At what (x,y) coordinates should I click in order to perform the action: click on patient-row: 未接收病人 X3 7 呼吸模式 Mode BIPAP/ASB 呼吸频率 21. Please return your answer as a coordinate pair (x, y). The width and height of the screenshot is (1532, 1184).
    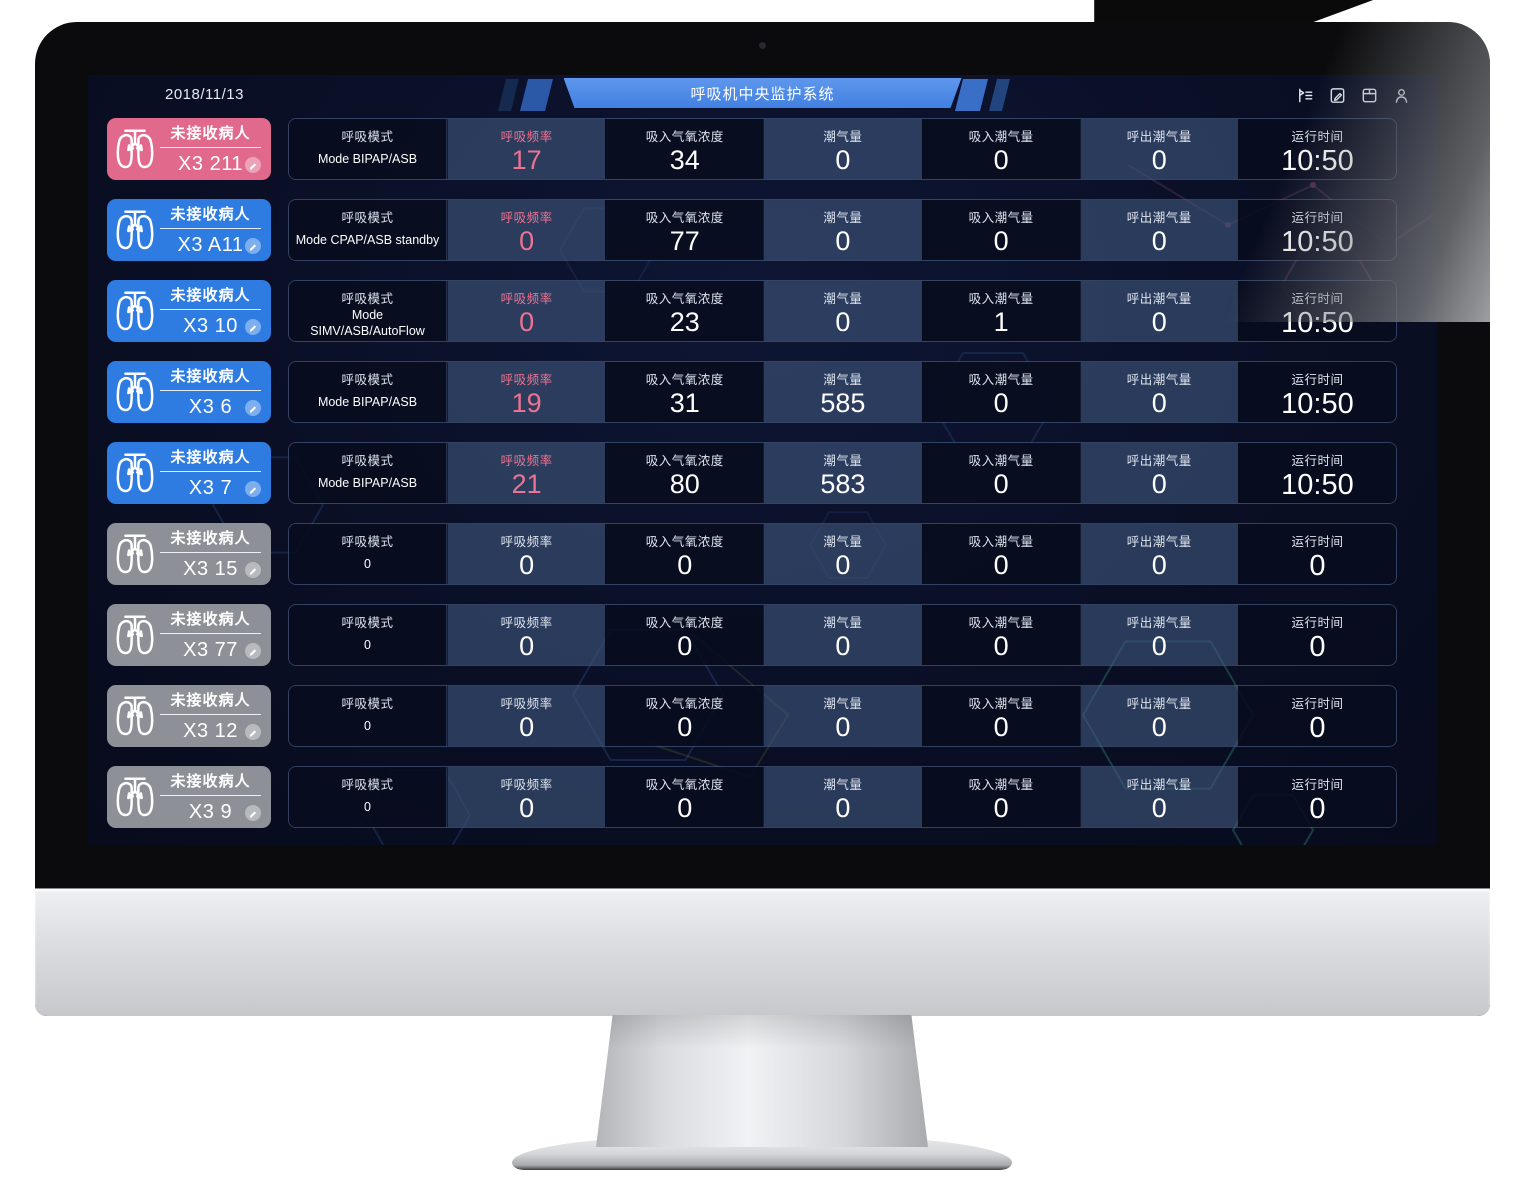
    Looking at the image, I should click on (762, 473).